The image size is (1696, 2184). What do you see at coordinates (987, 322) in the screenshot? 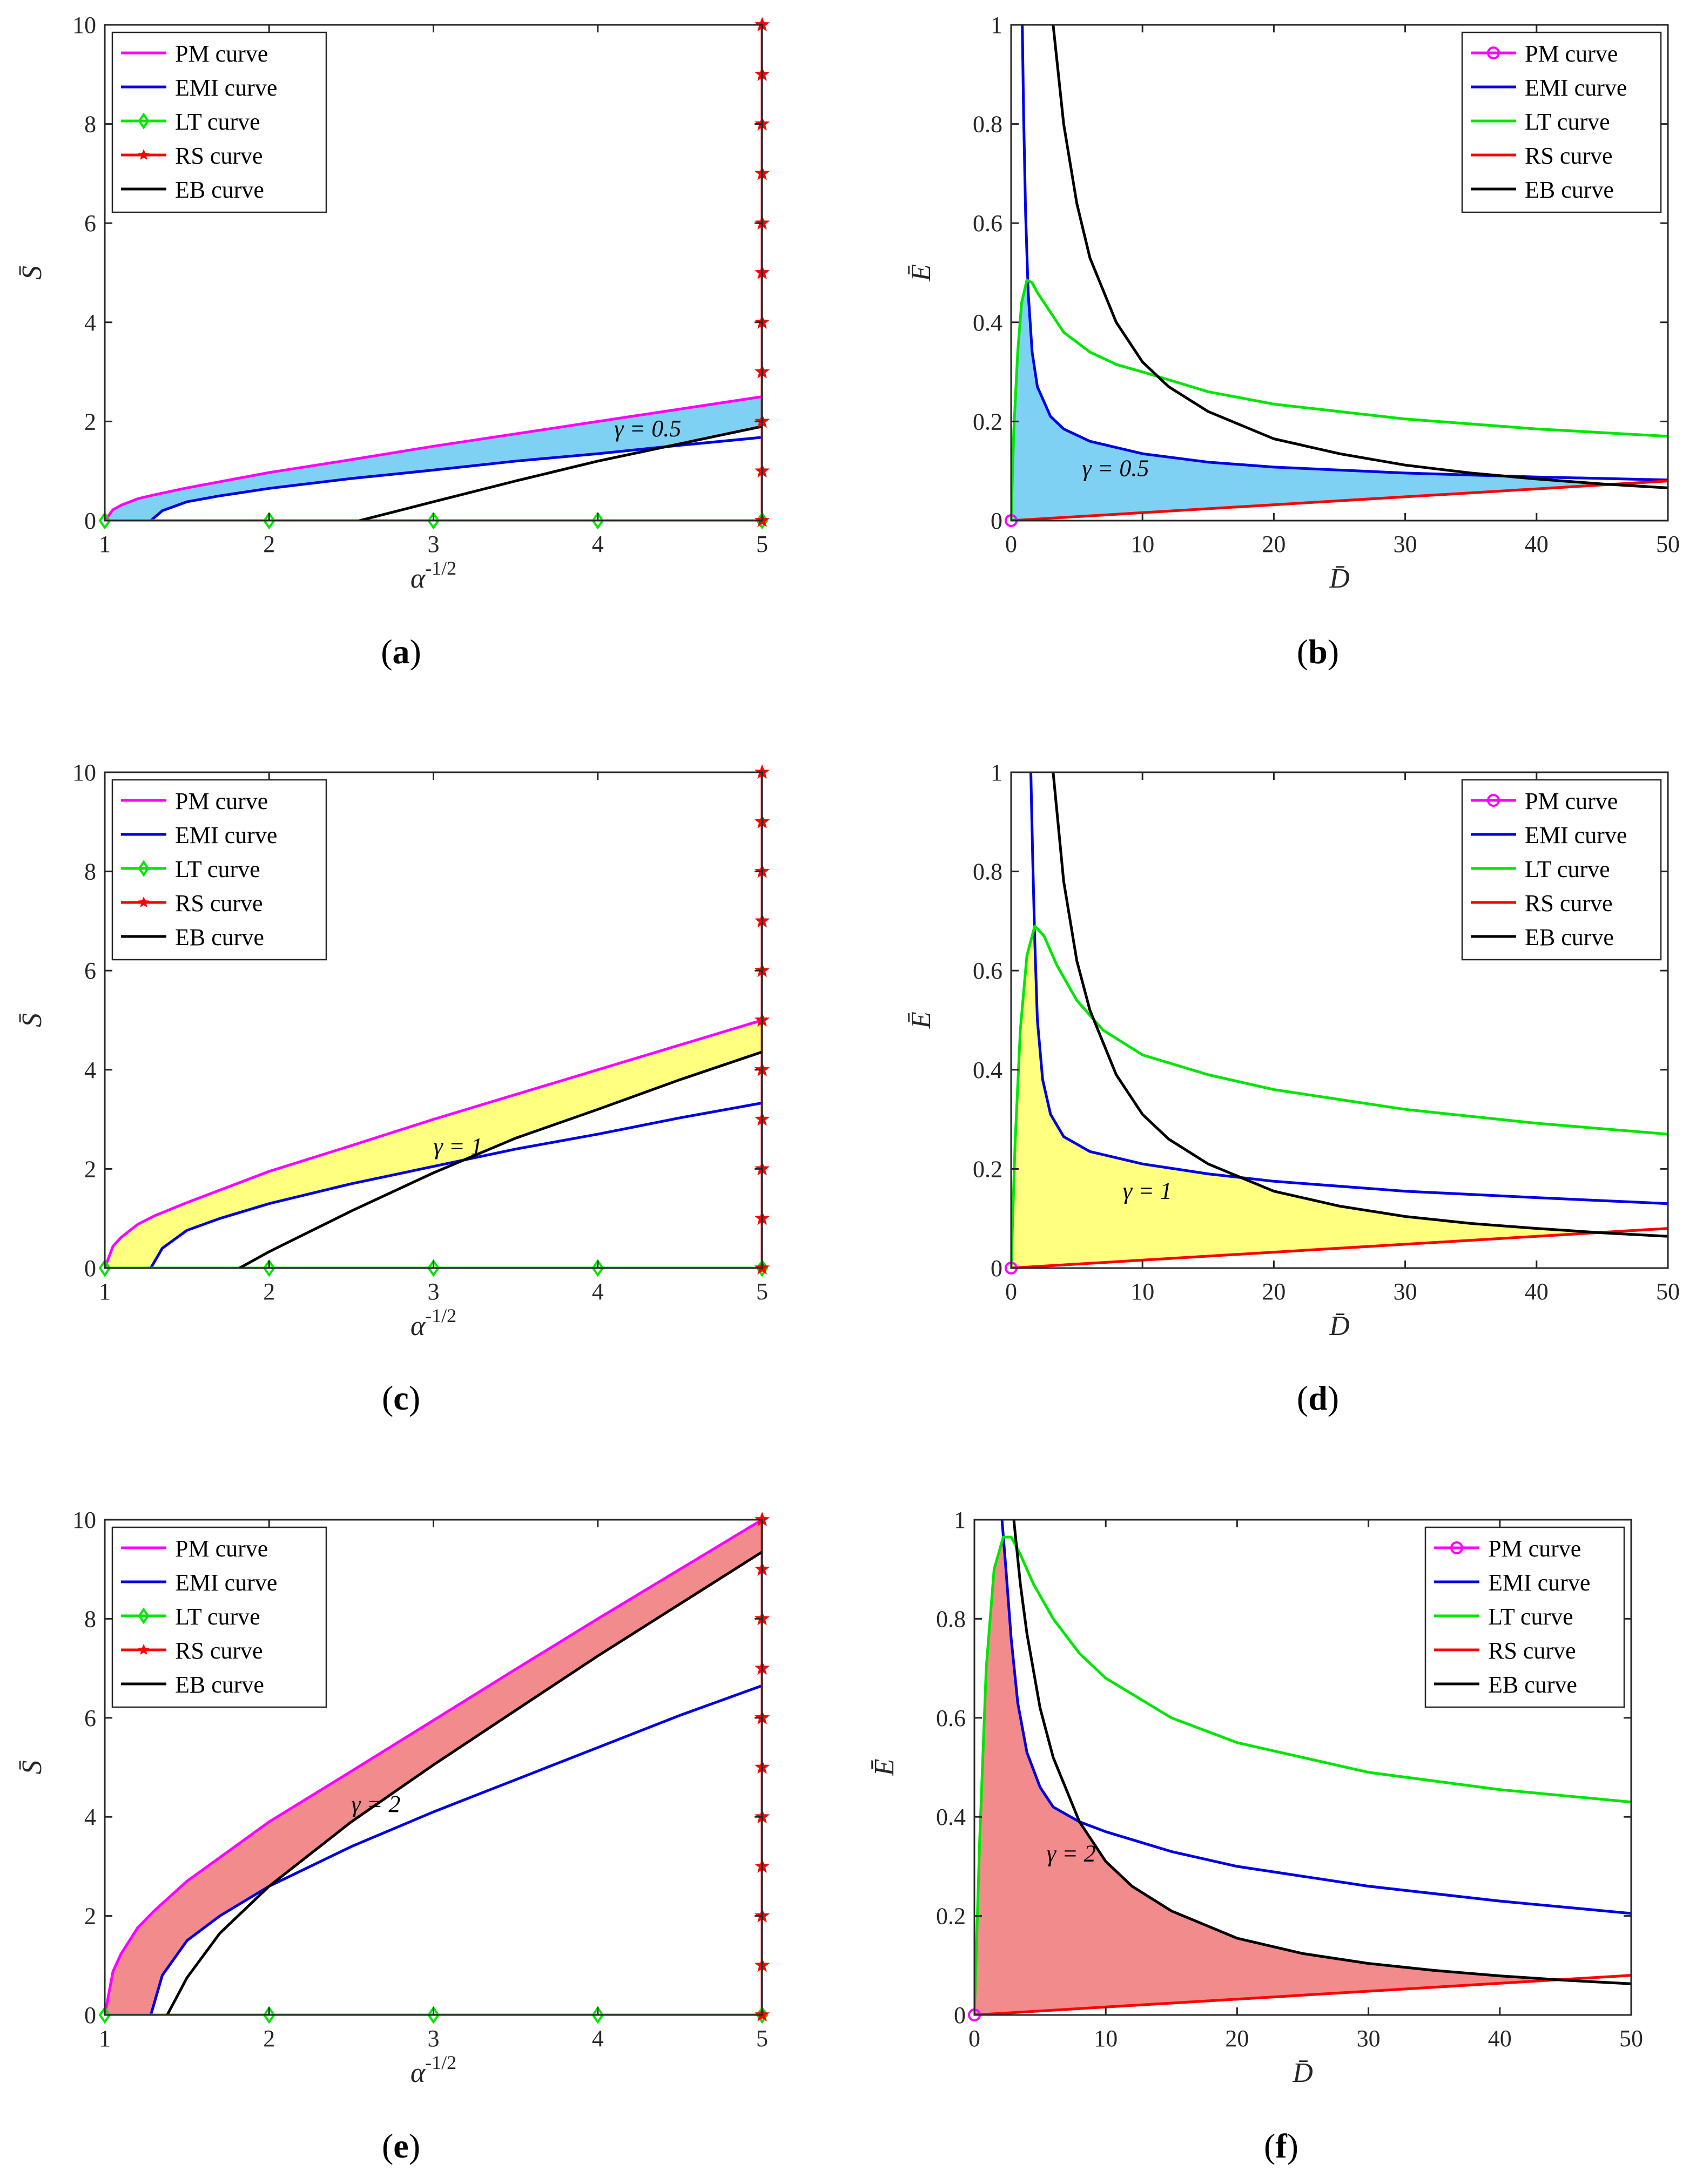
I see `y-tick-label: 0.4` at bounding box center [987, 322].